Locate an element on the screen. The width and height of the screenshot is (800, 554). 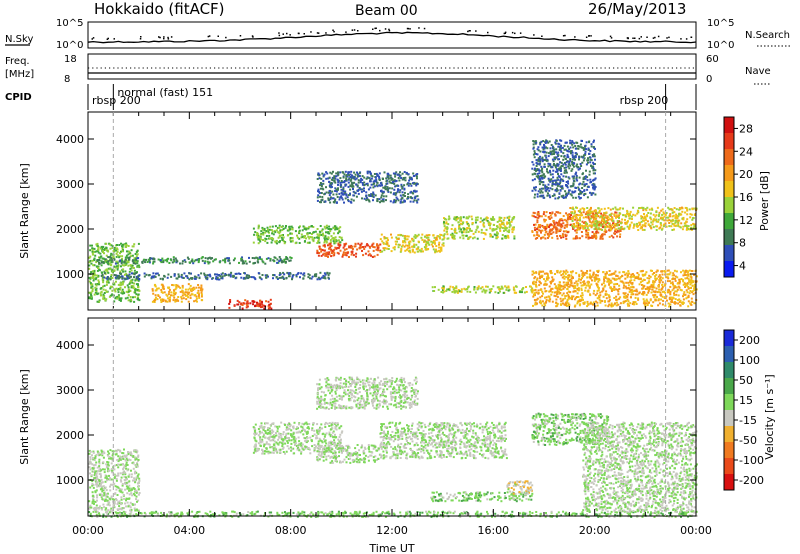
freq-units: [MHz] is located at coordinates (19, 74).